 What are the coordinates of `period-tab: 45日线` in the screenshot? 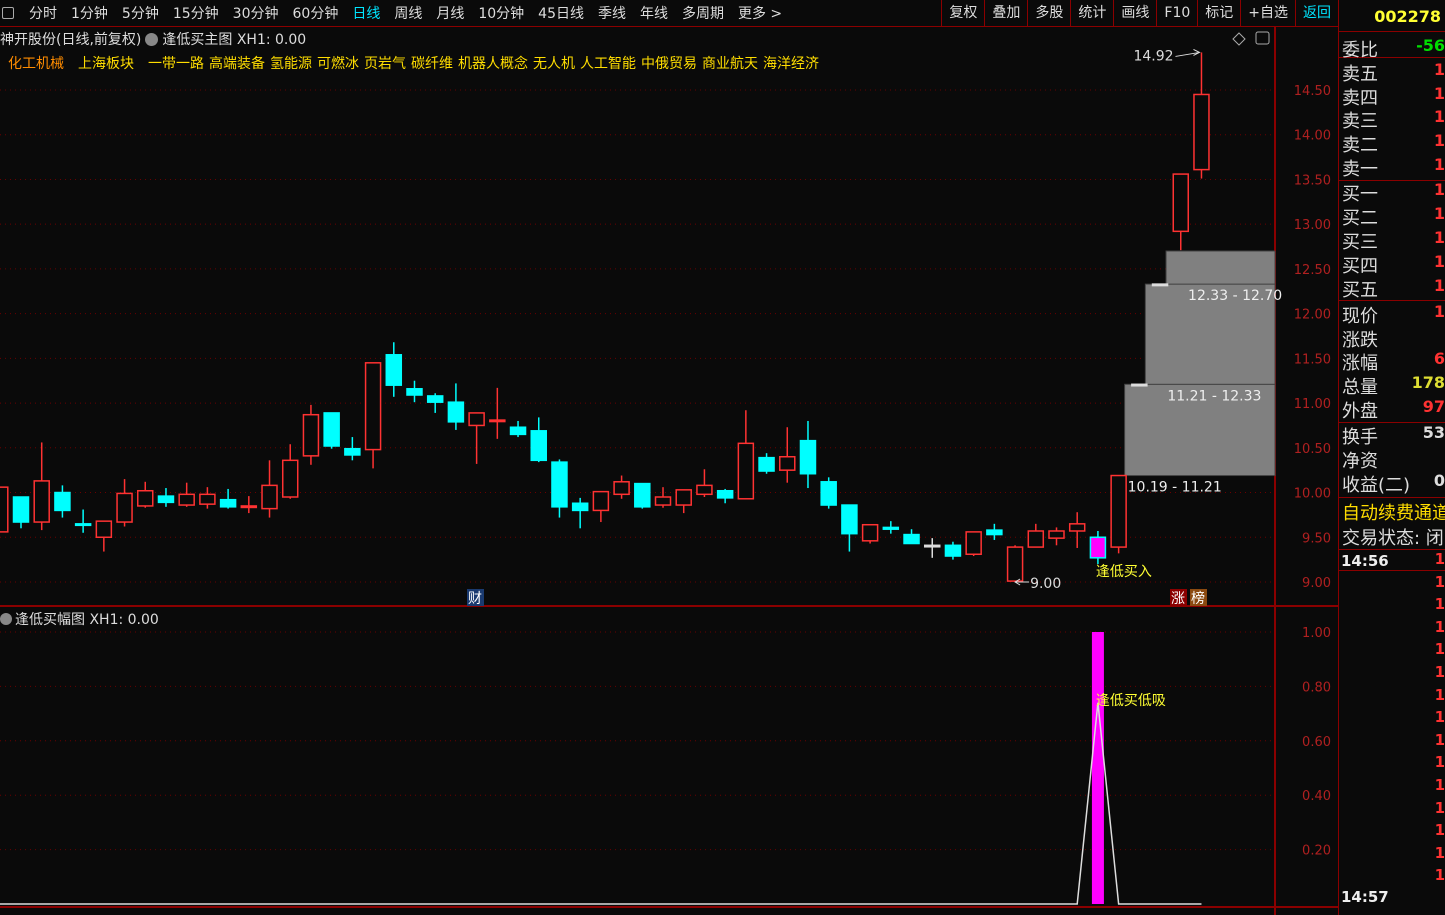 It's located at (561, 14).